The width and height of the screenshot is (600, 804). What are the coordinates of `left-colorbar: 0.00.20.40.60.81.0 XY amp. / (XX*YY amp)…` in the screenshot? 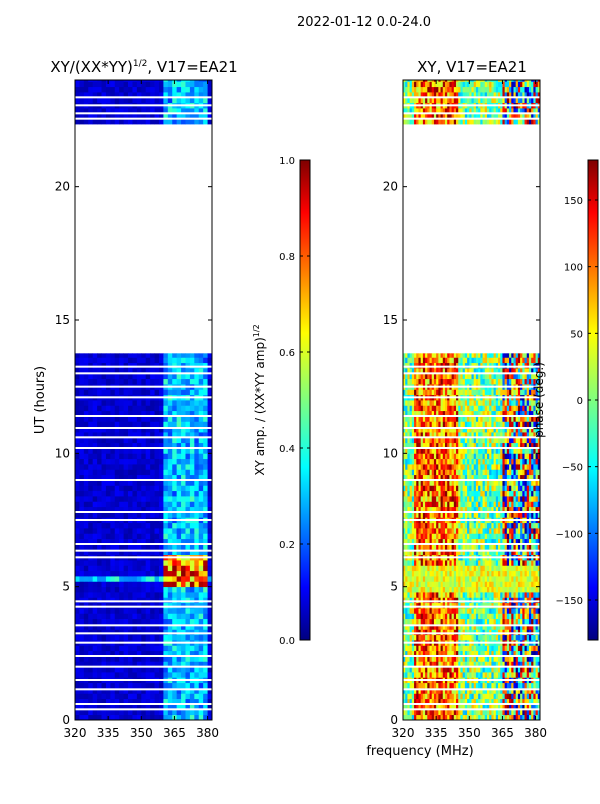 It's located at (281, 401).